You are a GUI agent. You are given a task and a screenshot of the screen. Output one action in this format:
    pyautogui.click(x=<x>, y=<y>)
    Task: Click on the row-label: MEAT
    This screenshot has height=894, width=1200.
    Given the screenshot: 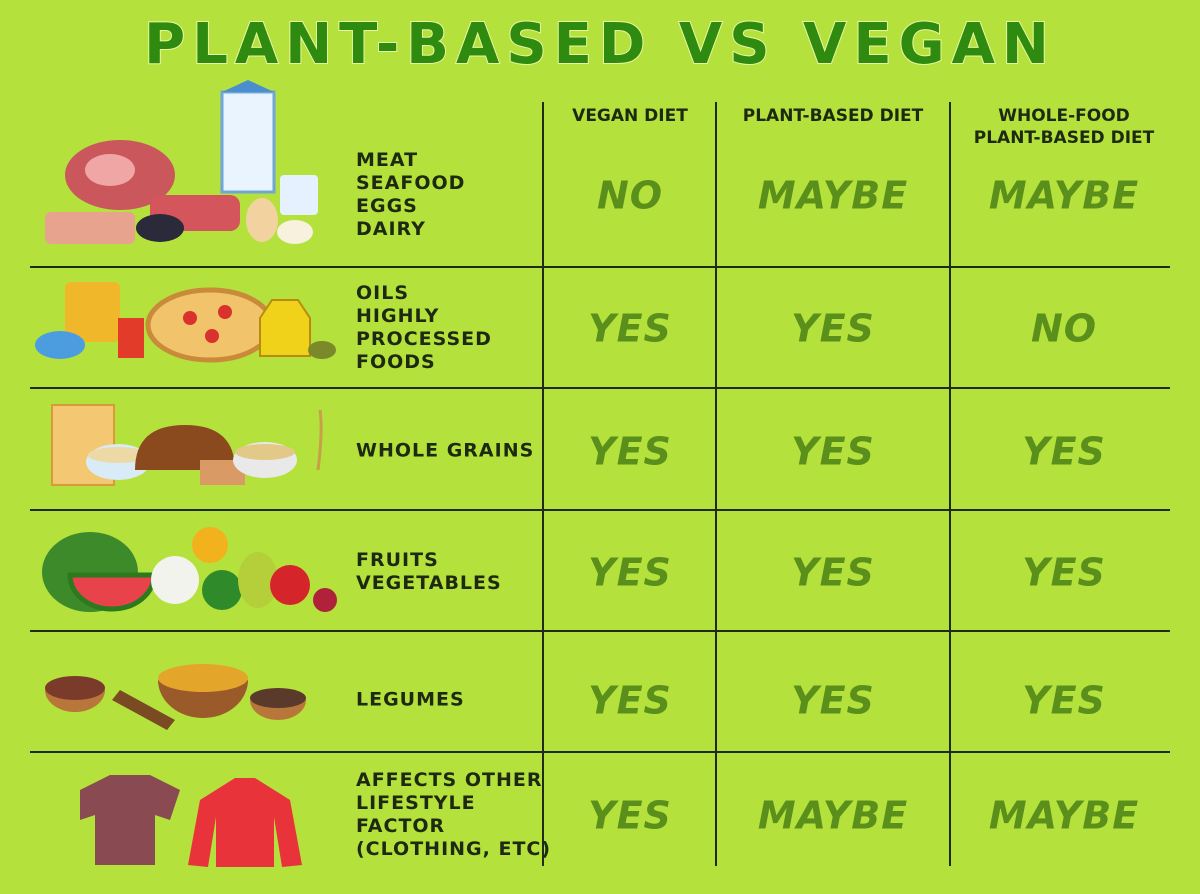 What is the action you would take?
    pyautogui.click(x=387, y=160)
    